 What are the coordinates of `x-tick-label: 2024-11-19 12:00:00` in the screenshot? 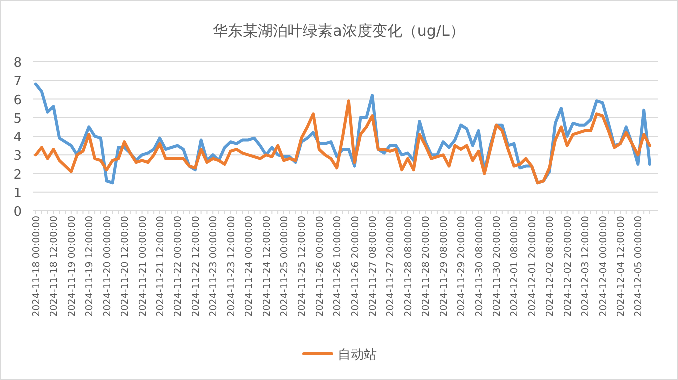 It's located at (90, 266).